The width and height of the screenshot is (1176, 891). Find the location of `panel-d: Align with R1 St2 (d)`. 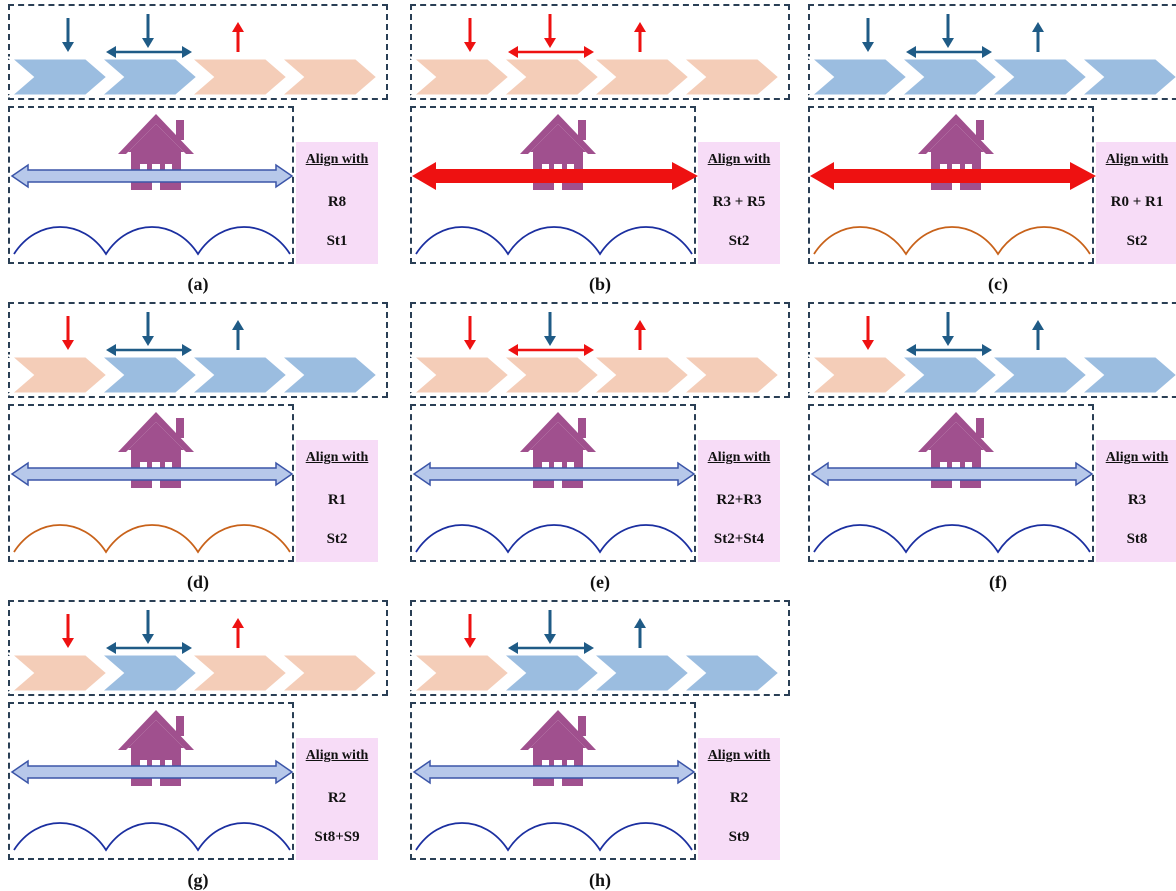

panel-d: Align with R1 St2 (d) is located at coordinates (196, 447).